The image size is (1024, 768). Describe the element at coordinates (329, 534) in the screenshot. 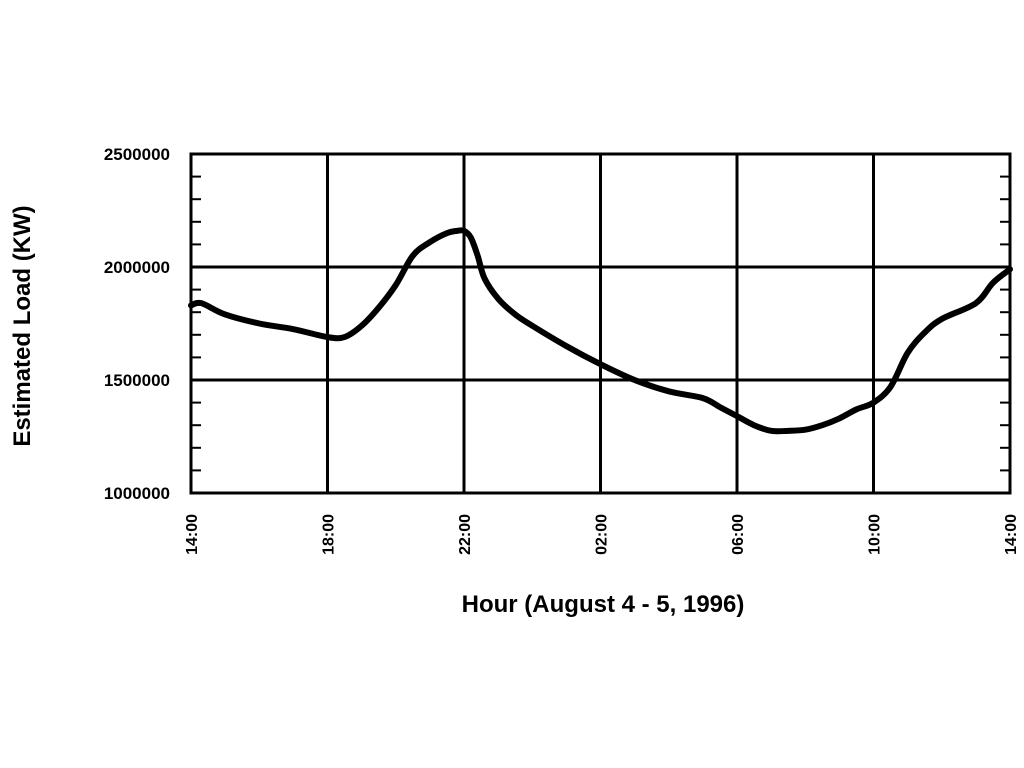

I see `x-tick-label: 18:00` at that location.